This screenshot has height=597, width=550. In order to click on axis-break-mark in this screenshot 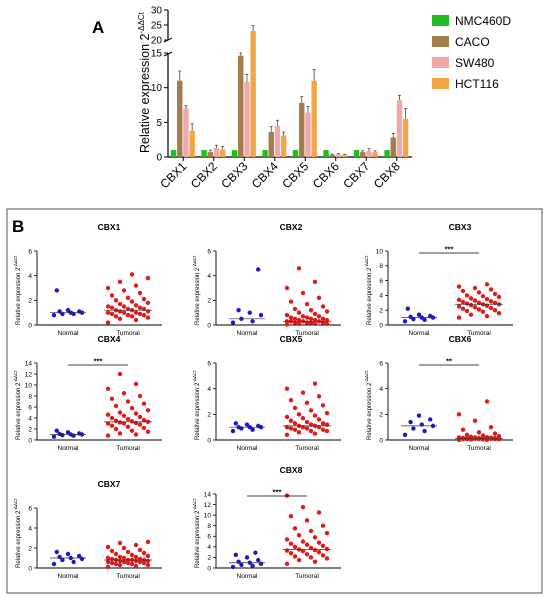, I will do `click(168, 54)`.